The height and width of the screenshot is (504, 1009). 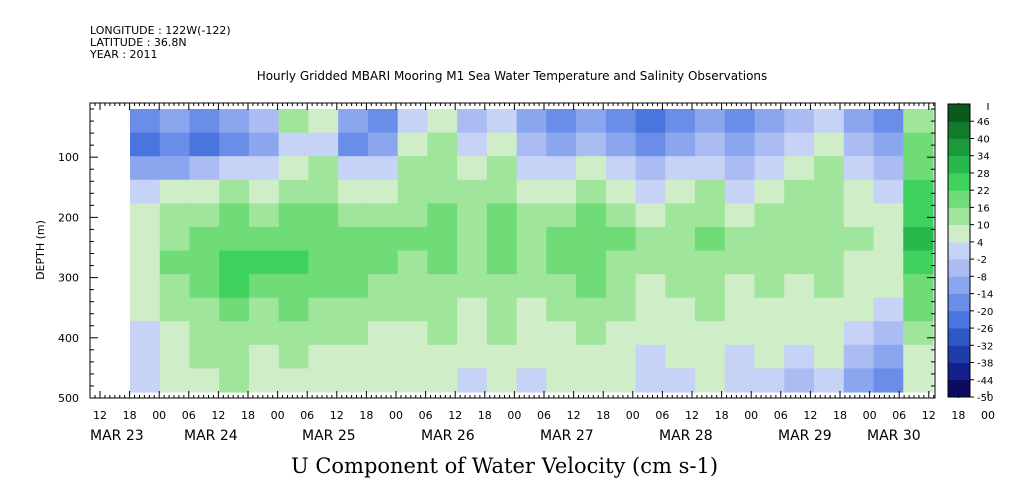 What do you see at coordinates (124, 54) in the screenshot?
I see `year-label: YEAR : 2011` at bounding box center [124, 54].